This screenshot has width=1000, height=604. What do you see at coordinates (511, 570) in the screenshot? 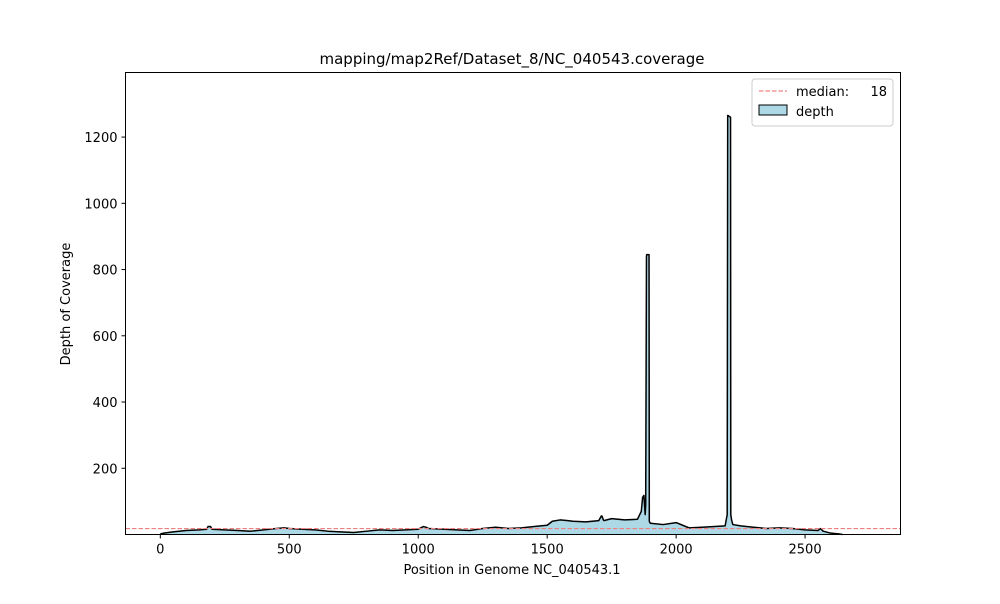
I see `x-axis-label: Position in Genome NC_040543.1` at bounding box center [511, 570].